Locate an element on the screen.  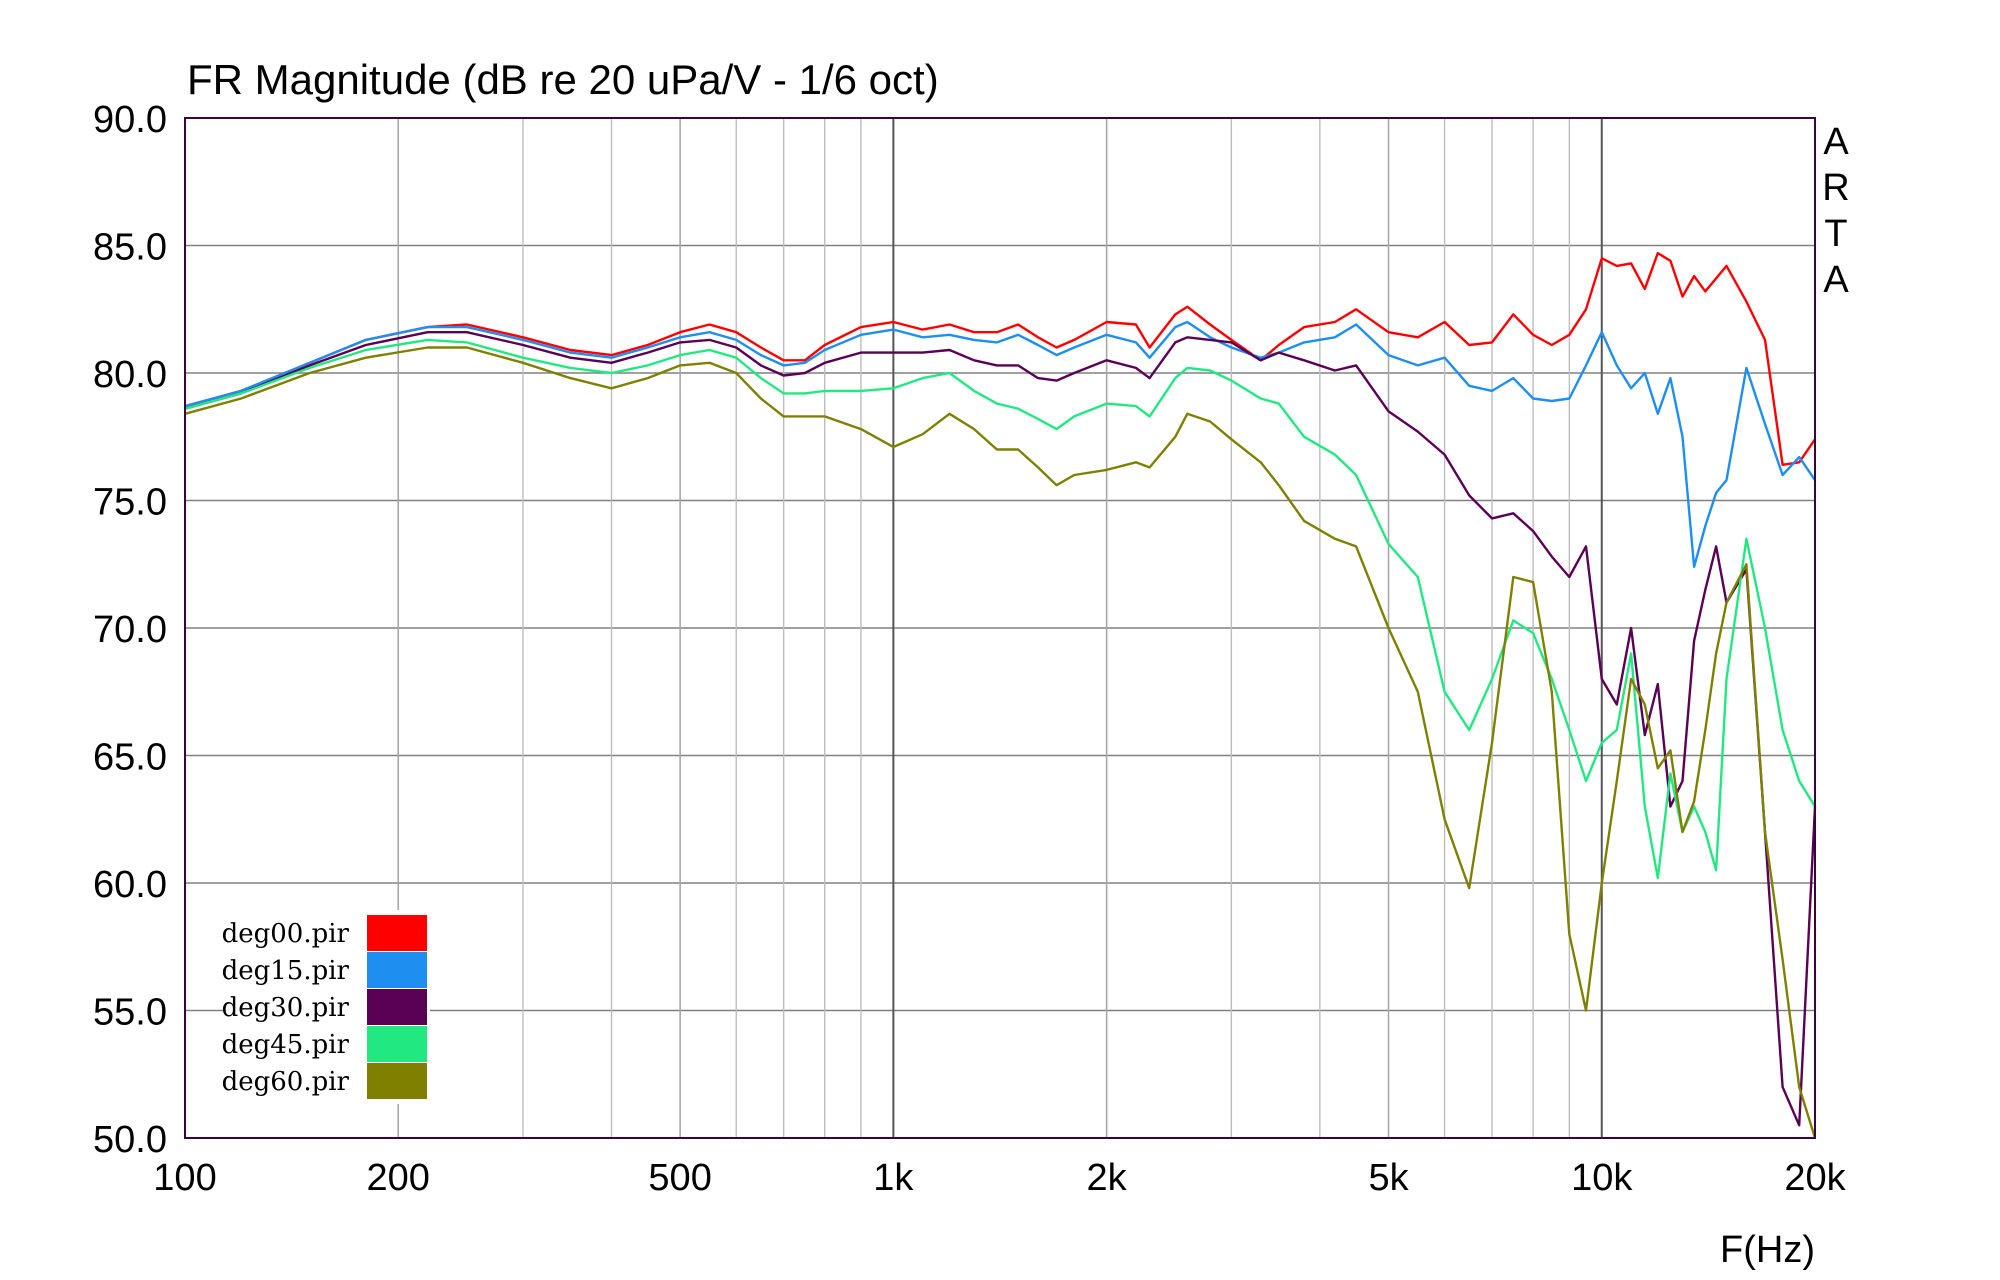
x-tick-label: 20k is located at coordinates (1815, 1178).